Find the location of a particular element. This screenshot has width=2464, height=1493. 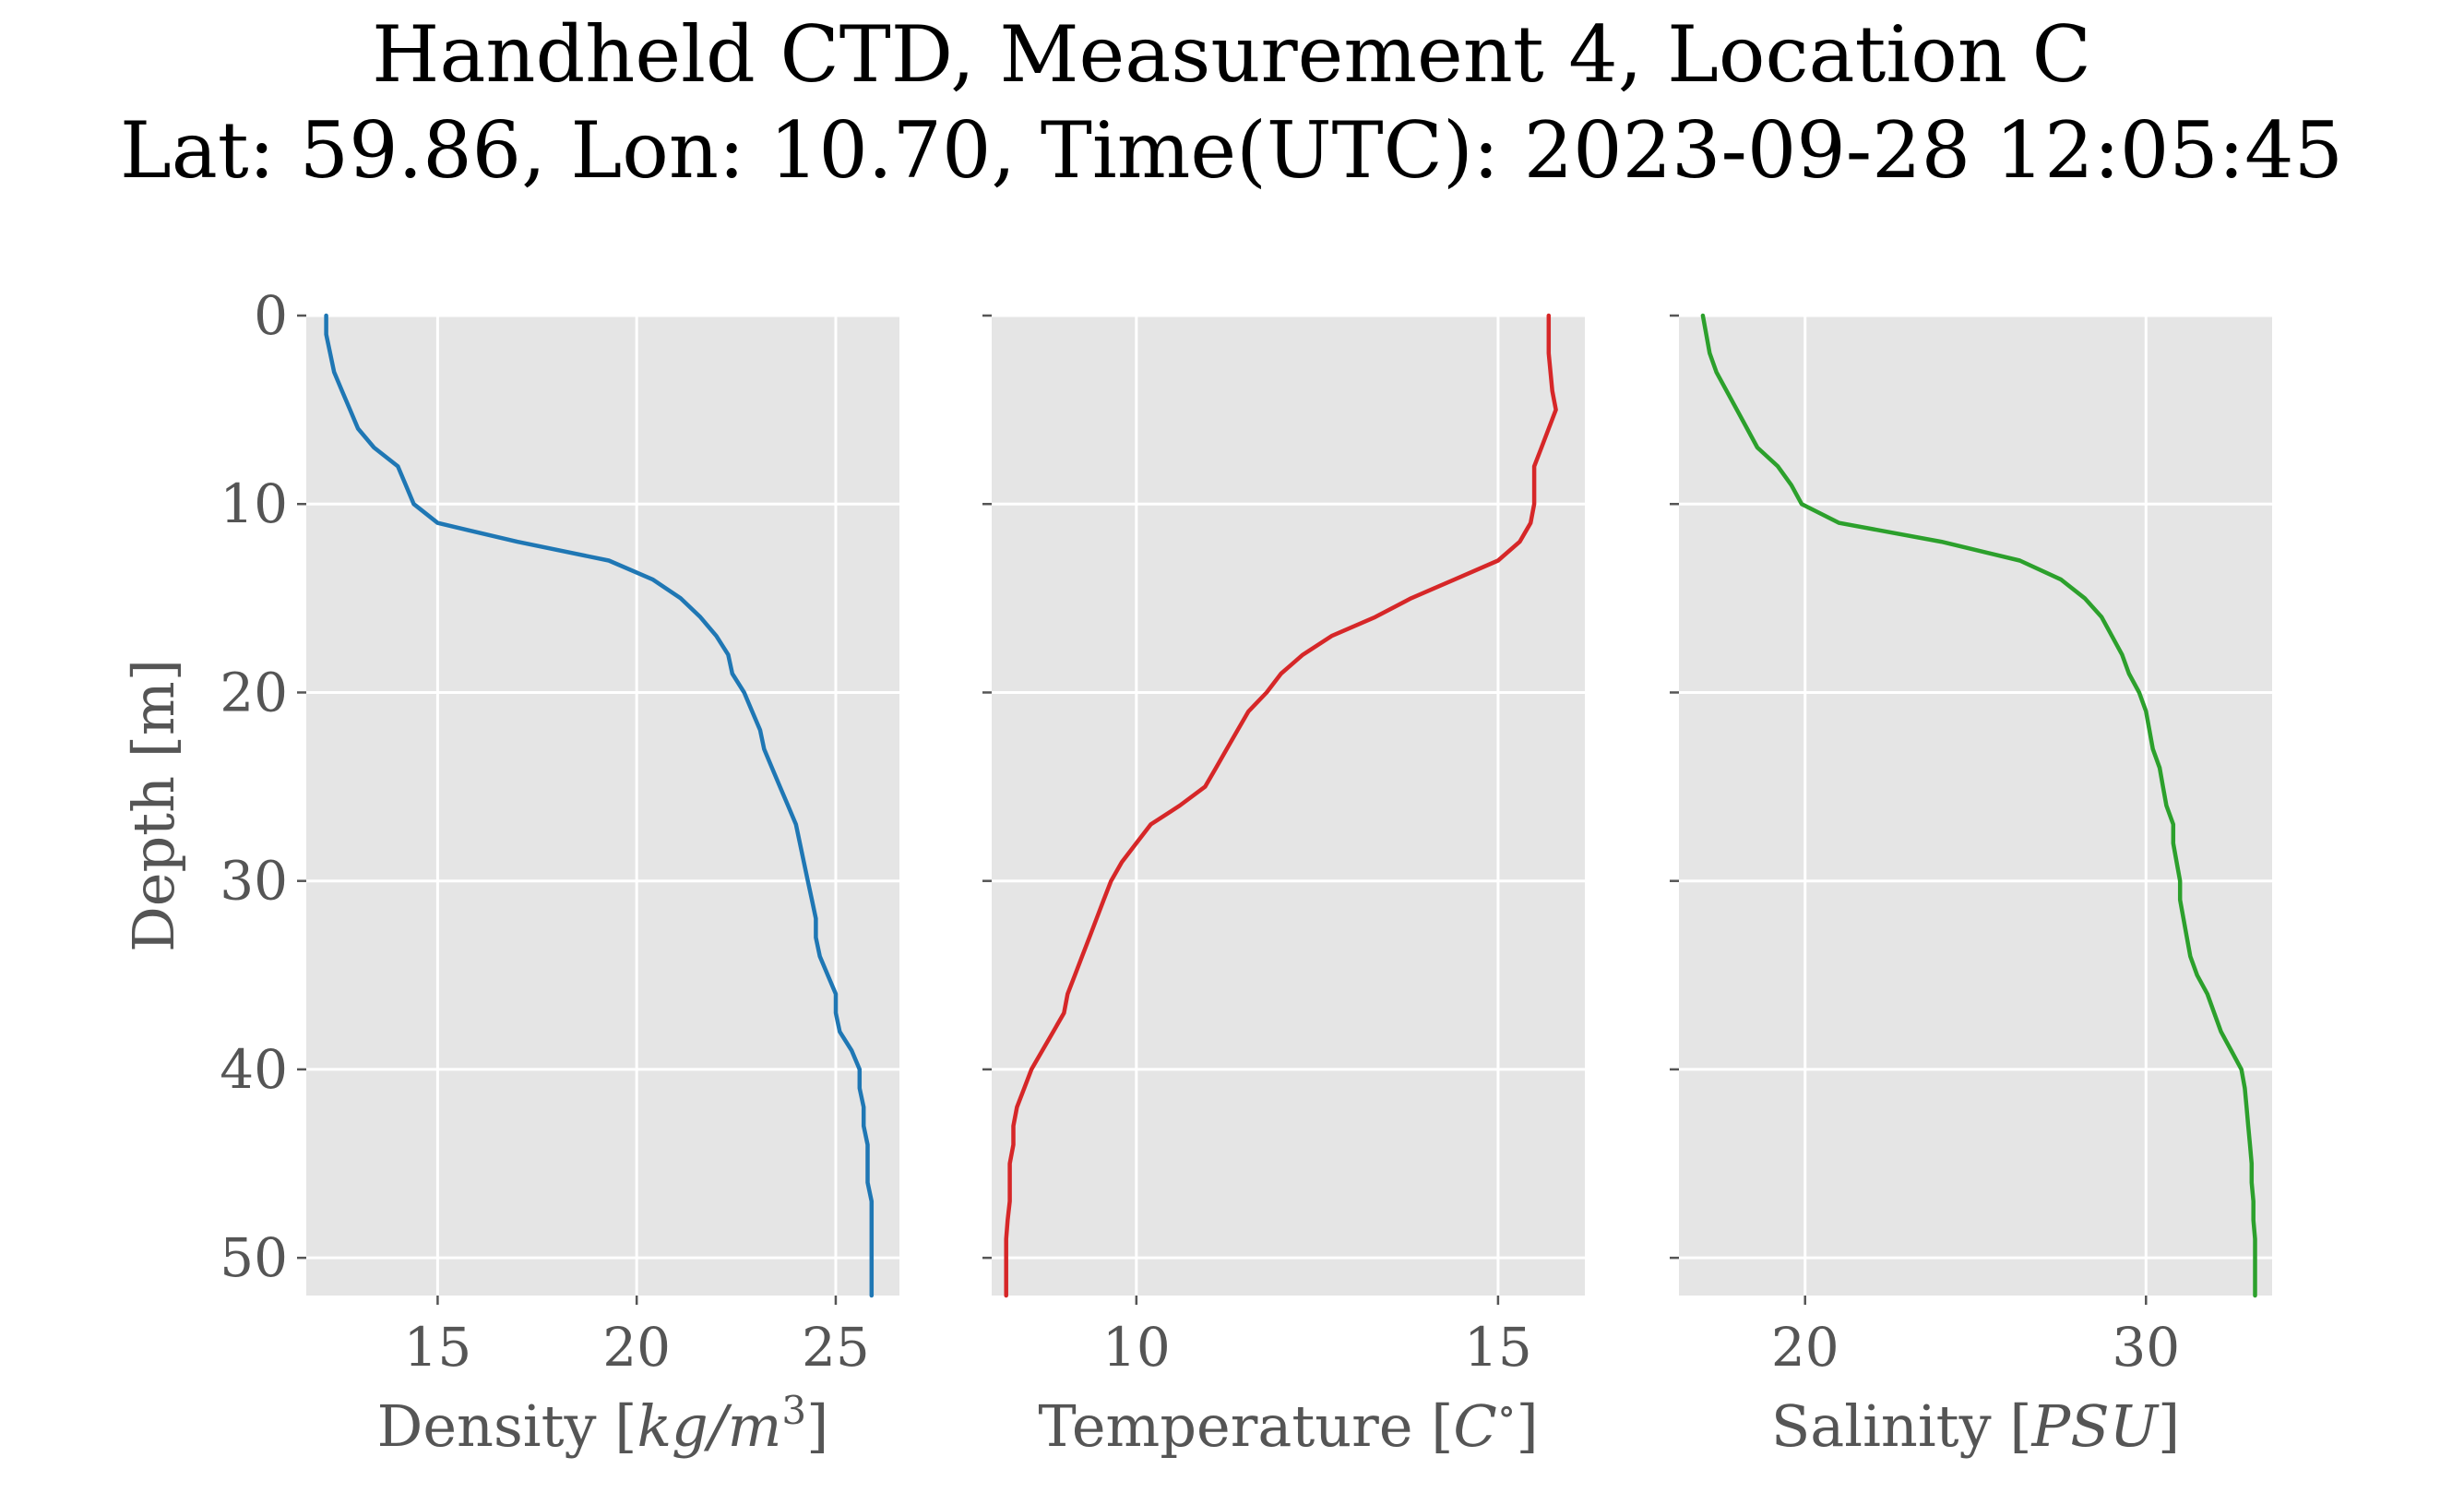

salinity-profile-line is located at coordinates (1978, 805).